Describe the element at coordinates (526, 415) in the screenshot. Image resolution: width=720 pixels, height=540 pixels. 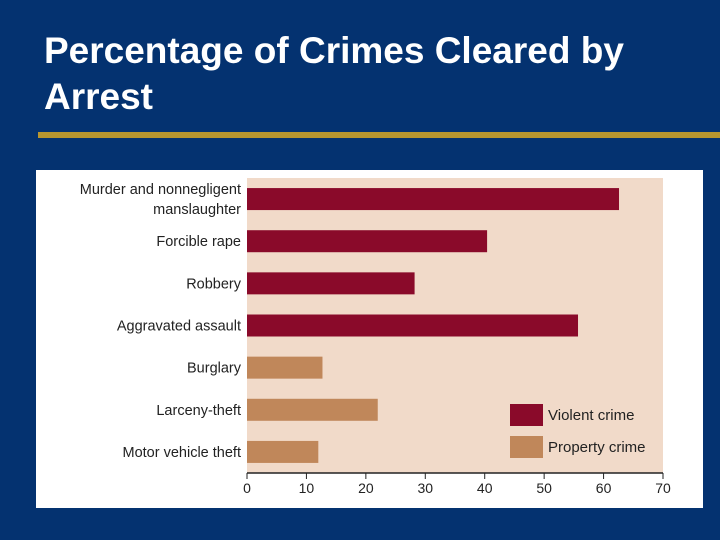
I see `legend-swatch-violent` at that location.